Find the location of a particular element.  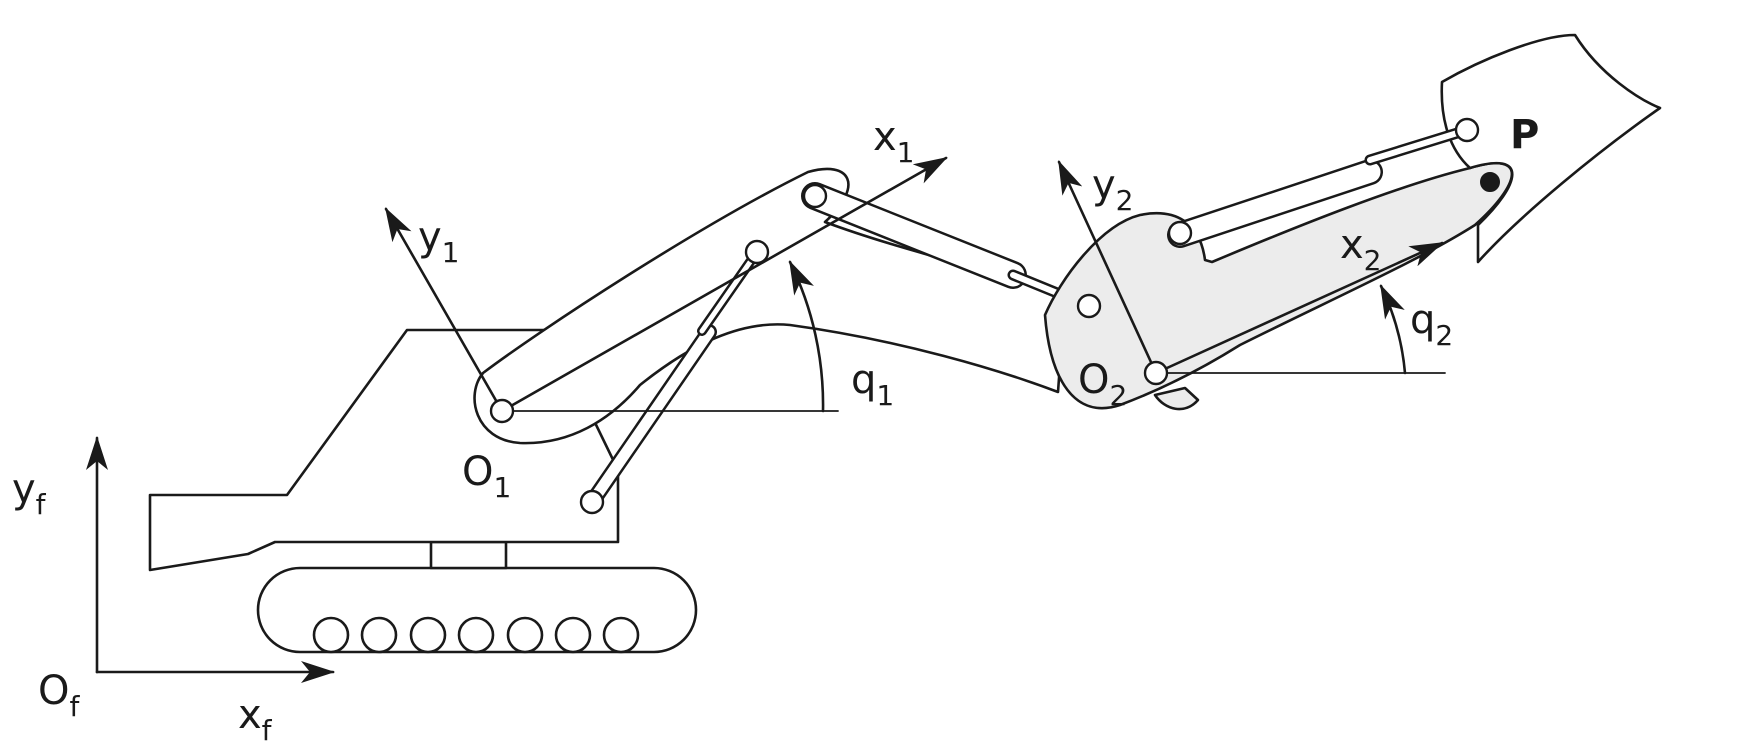

arm-x-label: x2 is located at coordinates (1361, 249).